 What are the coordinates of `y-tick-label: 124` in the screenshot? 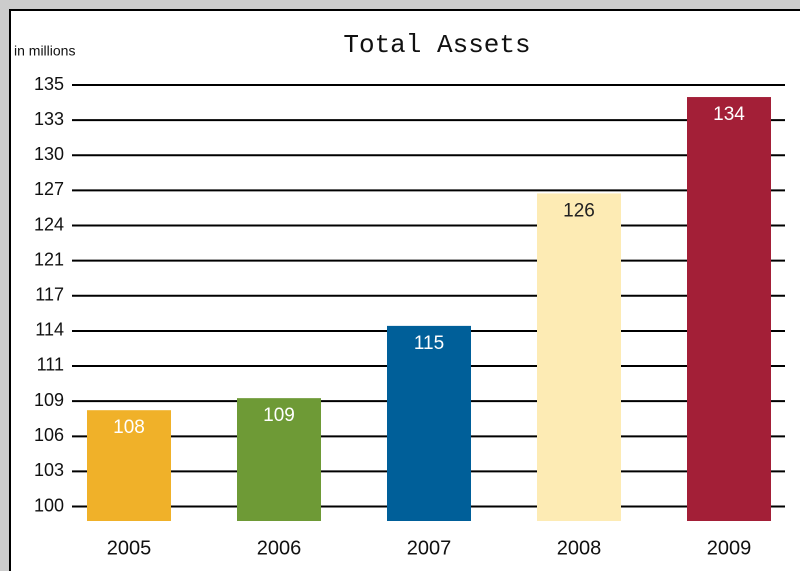 It's located at (49, 224).